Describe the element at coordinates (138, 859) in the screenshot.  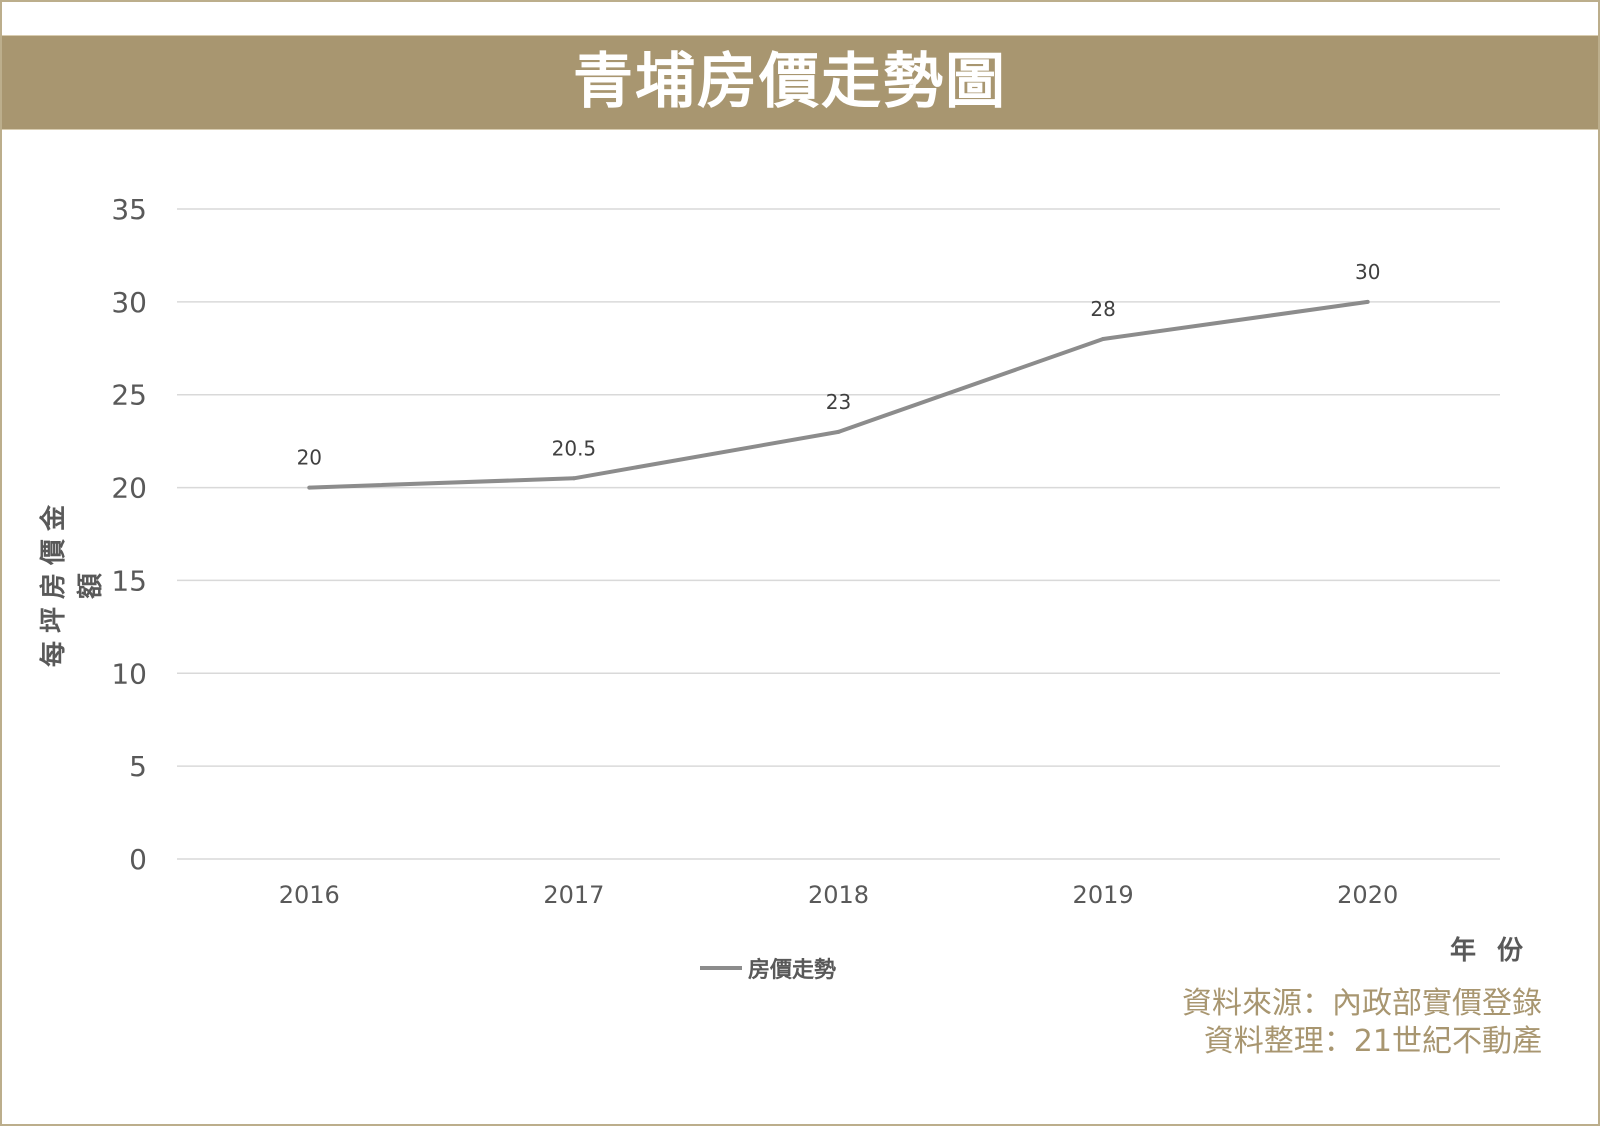
I see `y-tick-label: 0` at that location.